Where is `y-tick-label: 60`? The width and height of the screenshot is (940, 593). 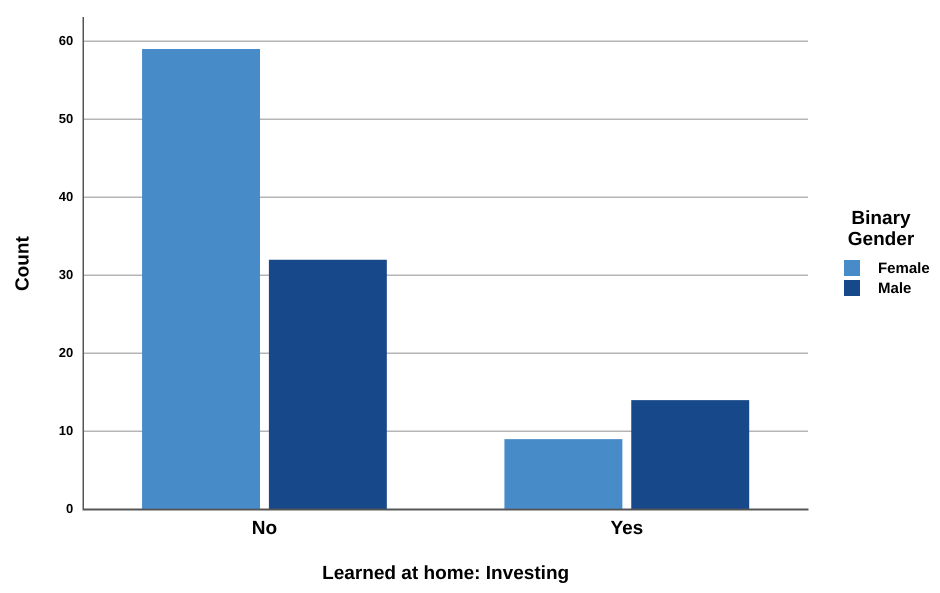 y-tick-label: 60 is located at coordinates (66, 40).